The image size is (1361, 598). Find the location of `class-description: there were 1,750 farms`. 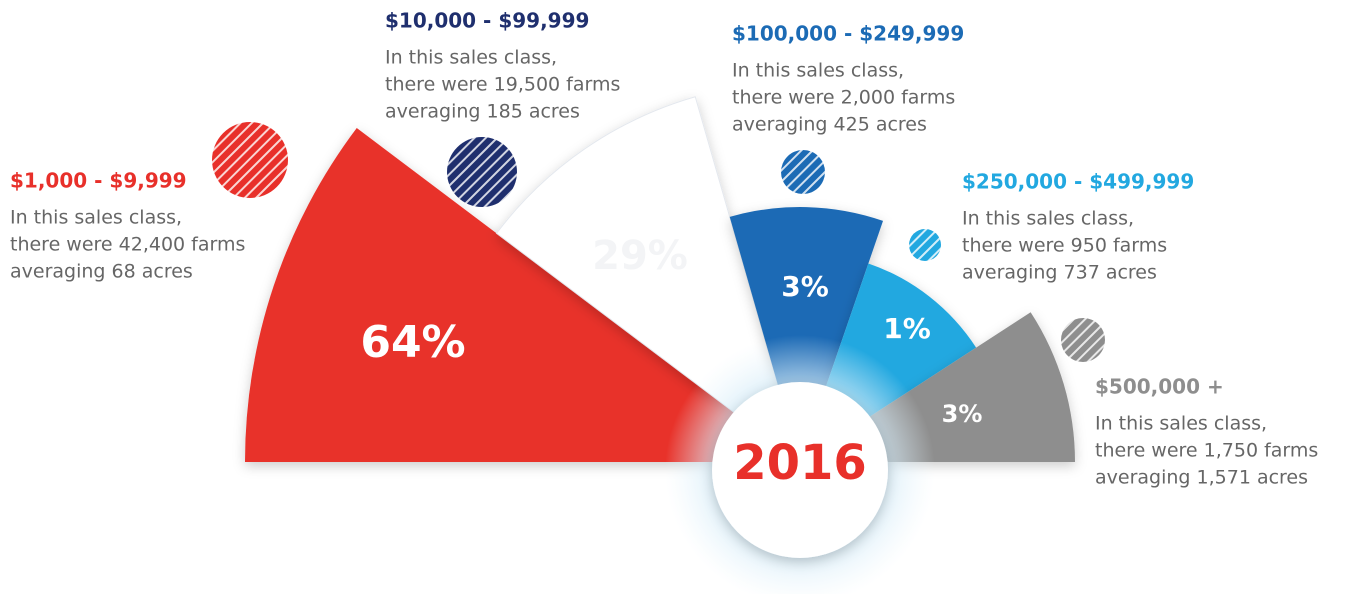

class-description: there were 1,750 farms is located at coordinates (1206, 451).